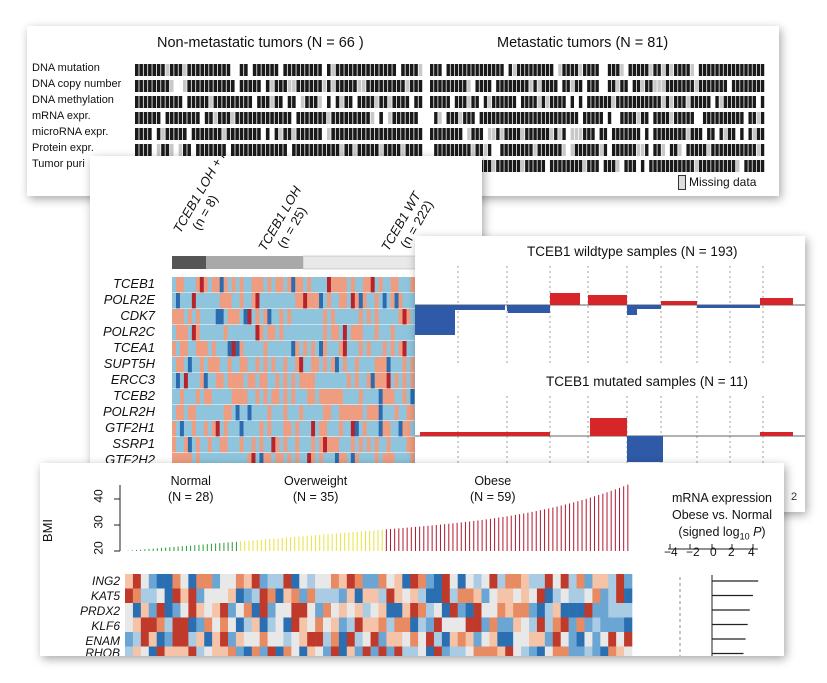 Image resolution: width=827 pixels, height=683 pixels. What do you see at coordinates (693, 552) in the screenshot?
I see `side-tick-minus2: −2` at bounding box center [693, 552].